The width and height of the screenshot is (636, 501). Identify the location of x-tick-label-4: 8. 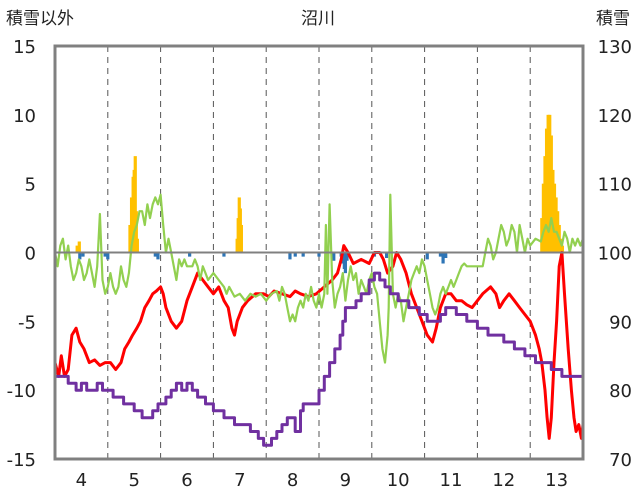
(292, 480).